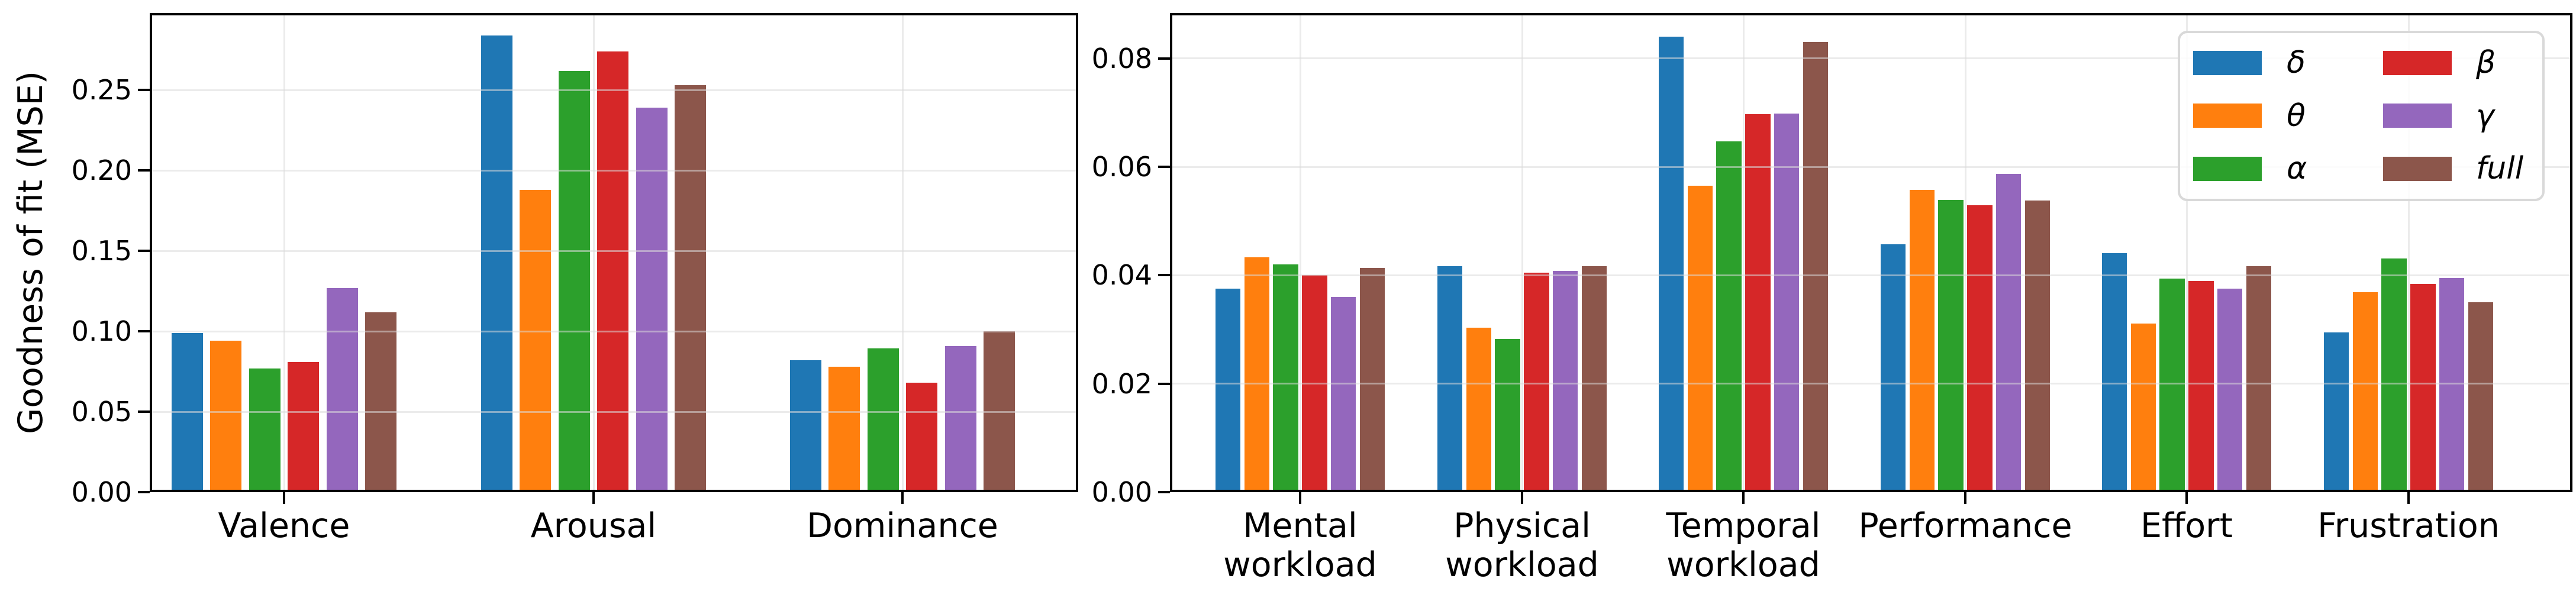 This screenshot has height=598, width=2576. I want to click on legend-label-θ: θ, so click(2296, 116).